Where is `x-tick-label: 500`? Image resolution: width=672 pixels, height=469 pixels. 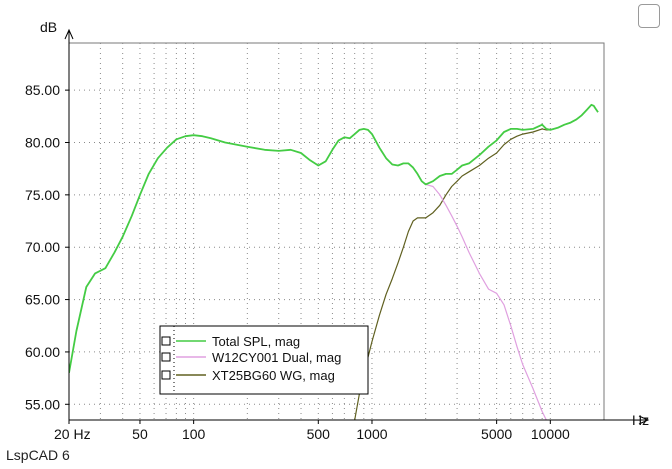 x-tick-label: 500 is located at coordinates (319, 434).